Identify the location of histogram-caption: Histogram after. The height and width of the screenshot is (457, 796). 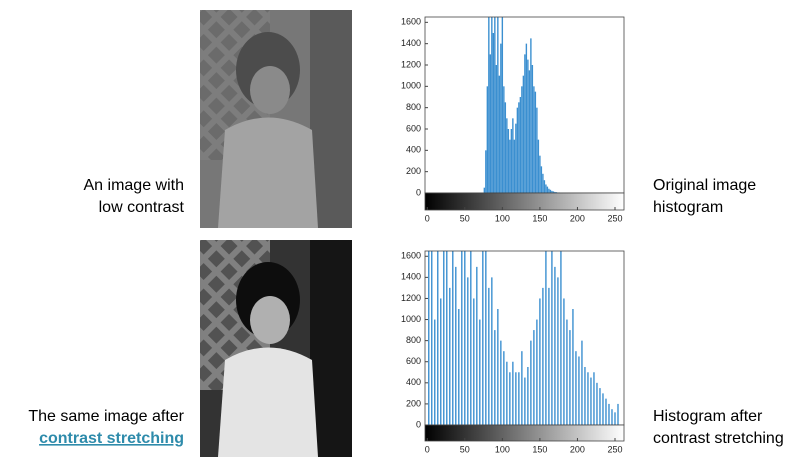
(708, 416).